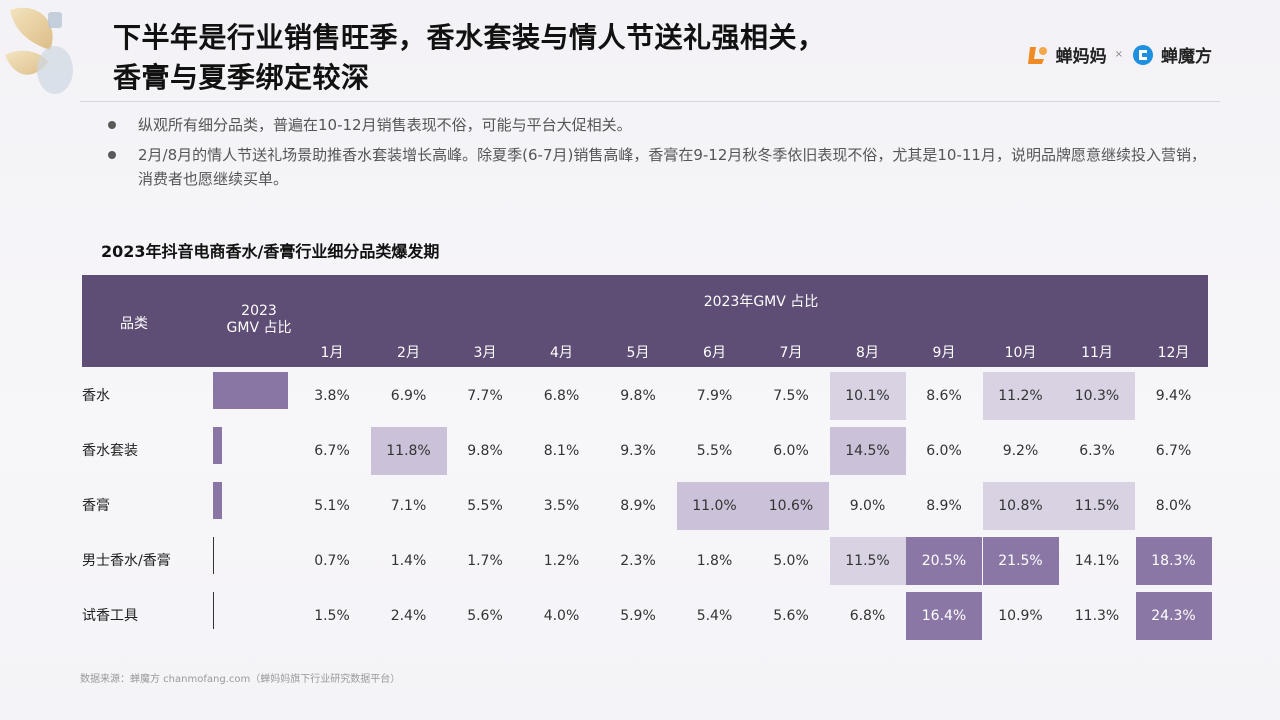  What do you see at coordinates (1020, 396) in the screenshot?
I see `value-cell: 11.2%` at bounding box center [1020, 396].